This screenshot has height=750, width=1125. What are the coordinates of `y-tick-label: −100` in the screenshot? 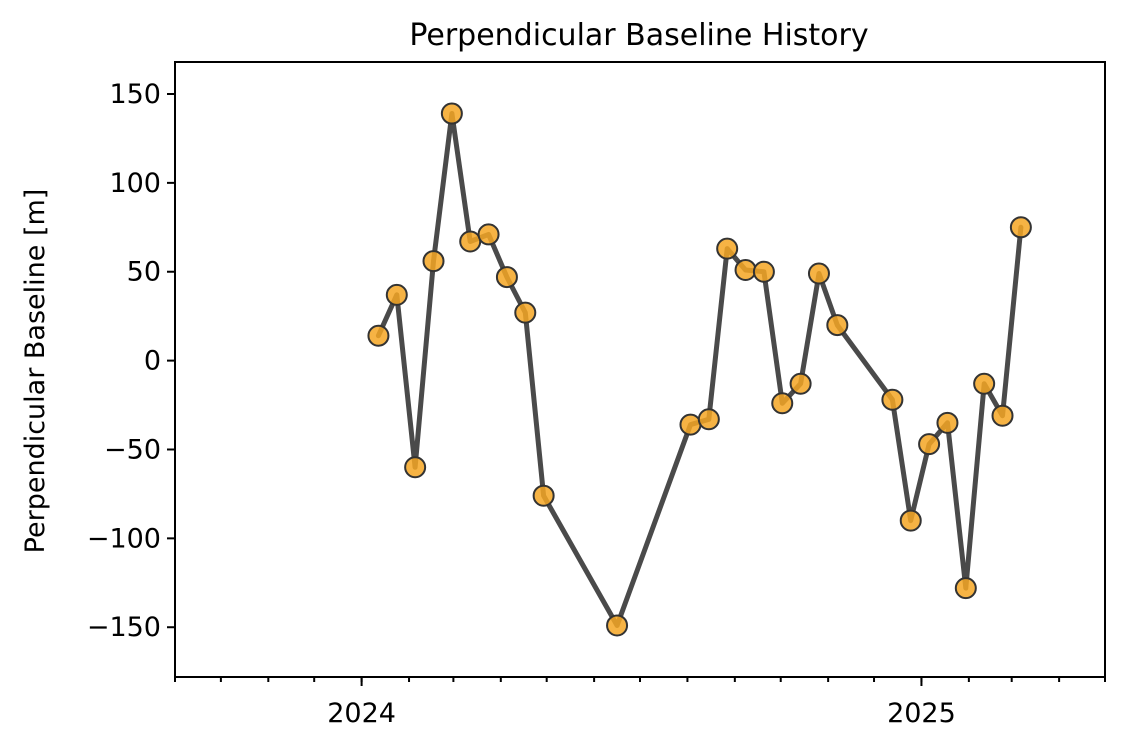 It's located at (124, 538).